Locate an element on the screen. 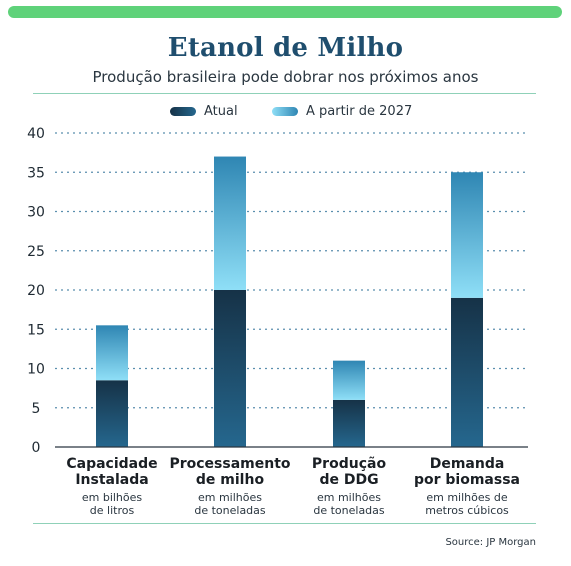 The height and width of the screenshot is (566, 571). category-label: Capacidade Instalada em bilhões de litros is located at coordinates (112, 486).